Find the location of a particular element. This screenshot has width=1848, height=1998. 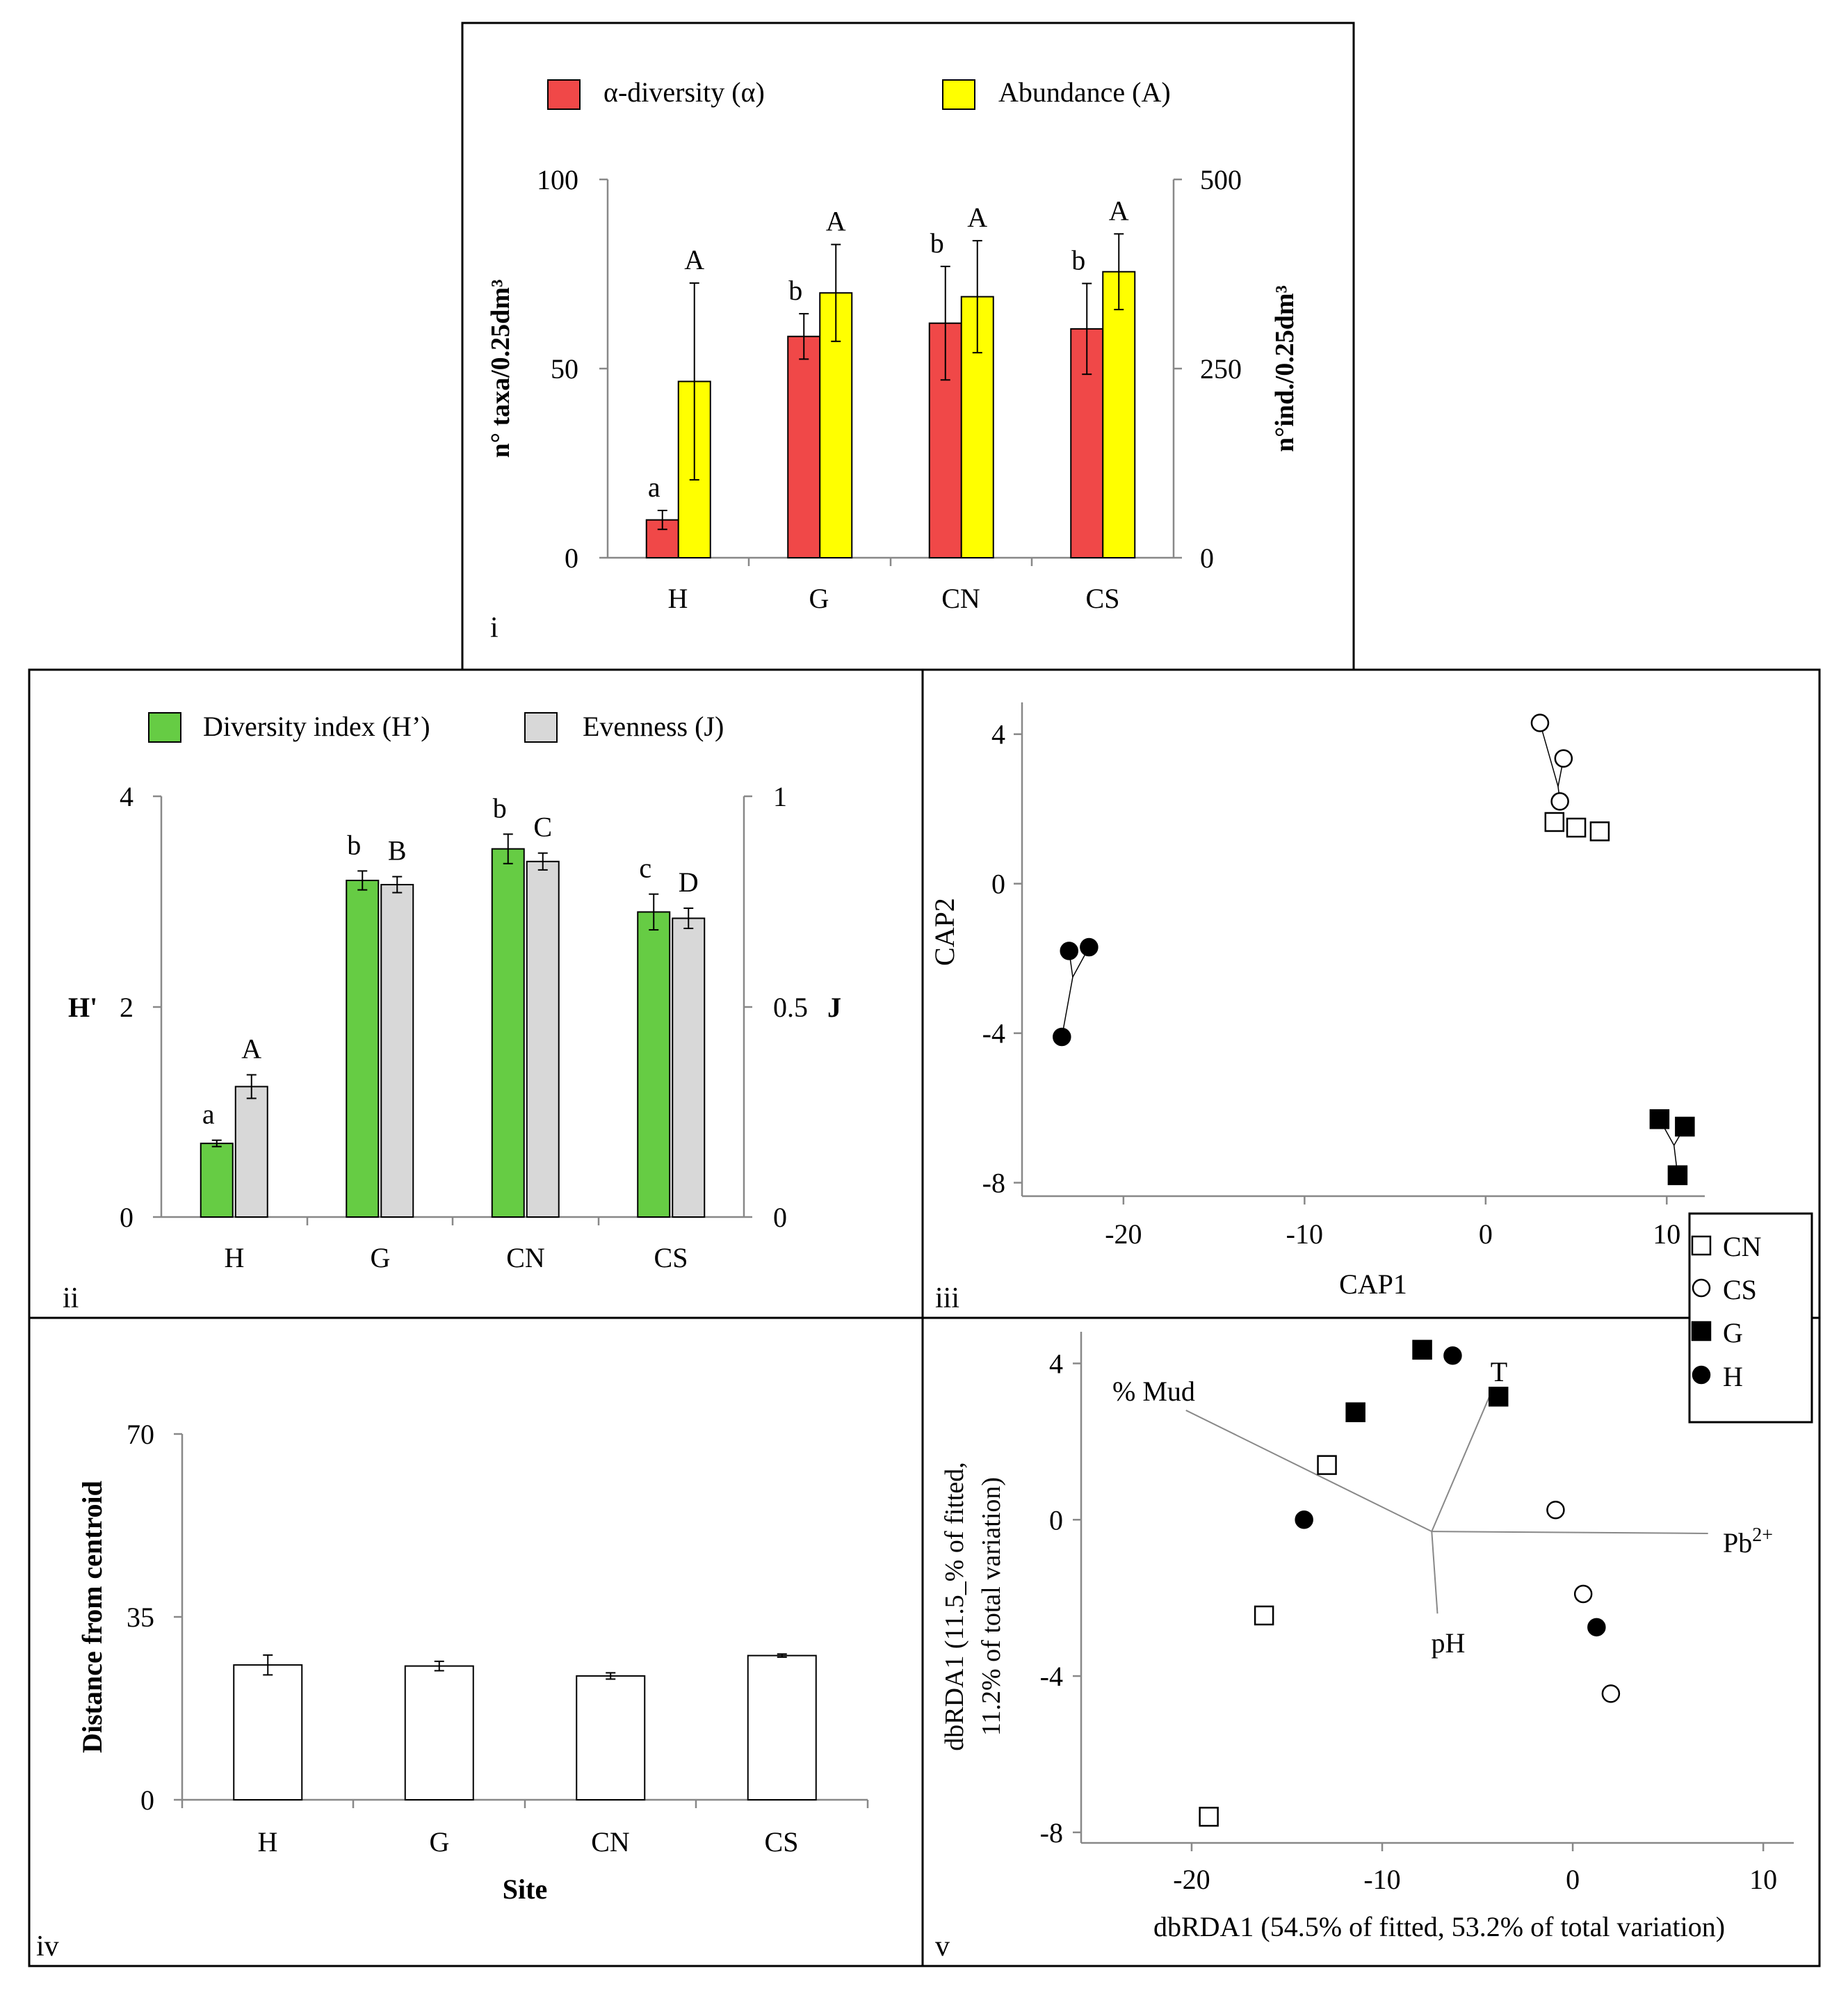

x-tick-label-iv-3: CS is located at coordinates (782, 1842).